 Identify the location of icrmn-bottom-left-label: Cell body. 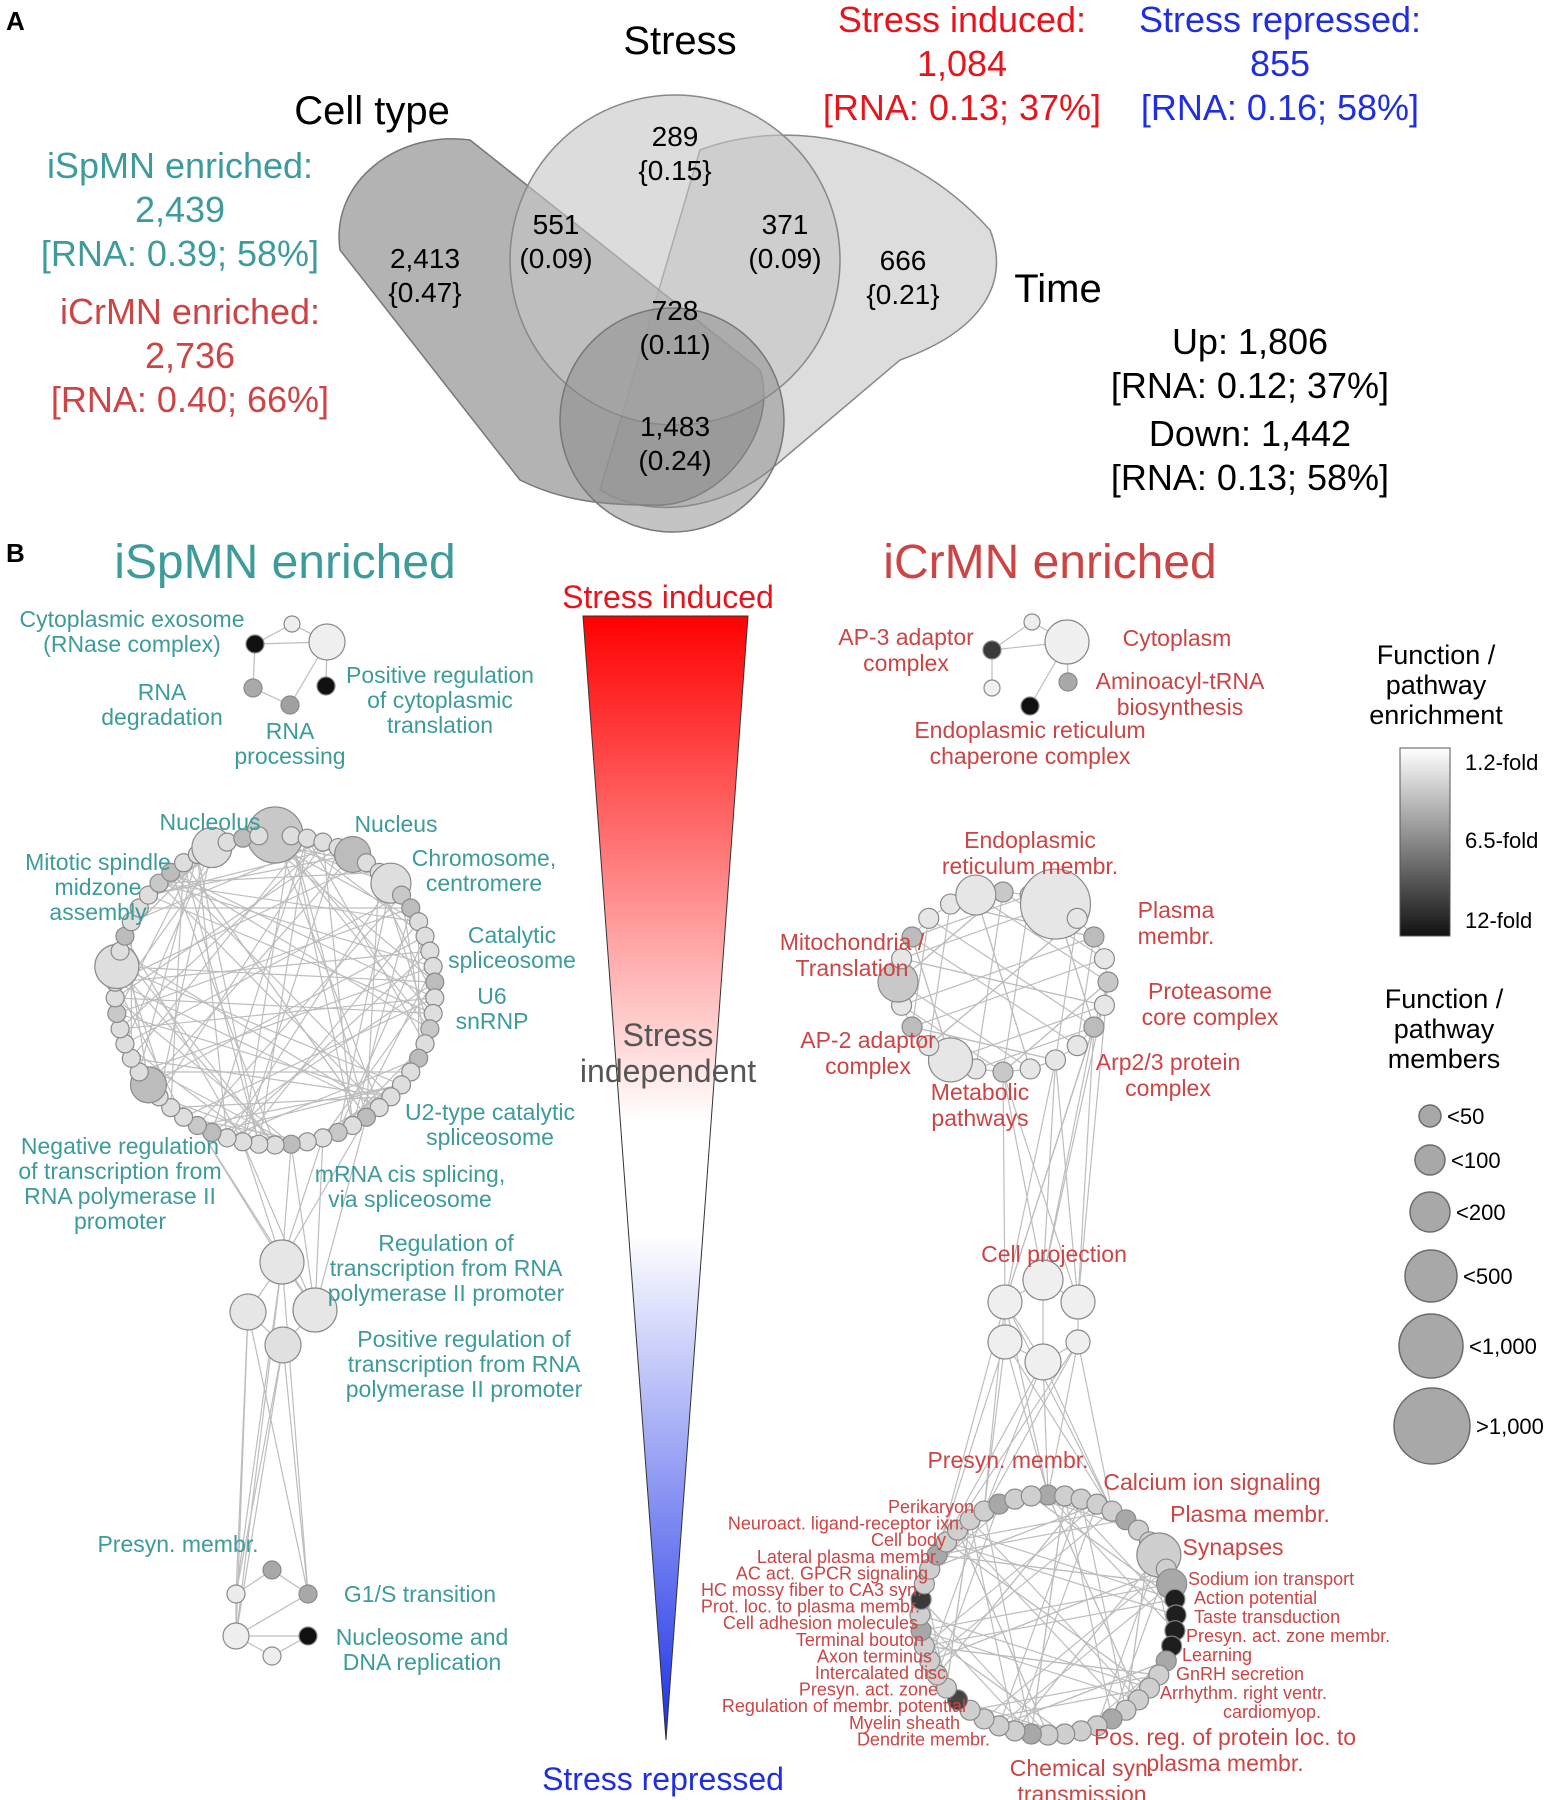
(908, 1540).